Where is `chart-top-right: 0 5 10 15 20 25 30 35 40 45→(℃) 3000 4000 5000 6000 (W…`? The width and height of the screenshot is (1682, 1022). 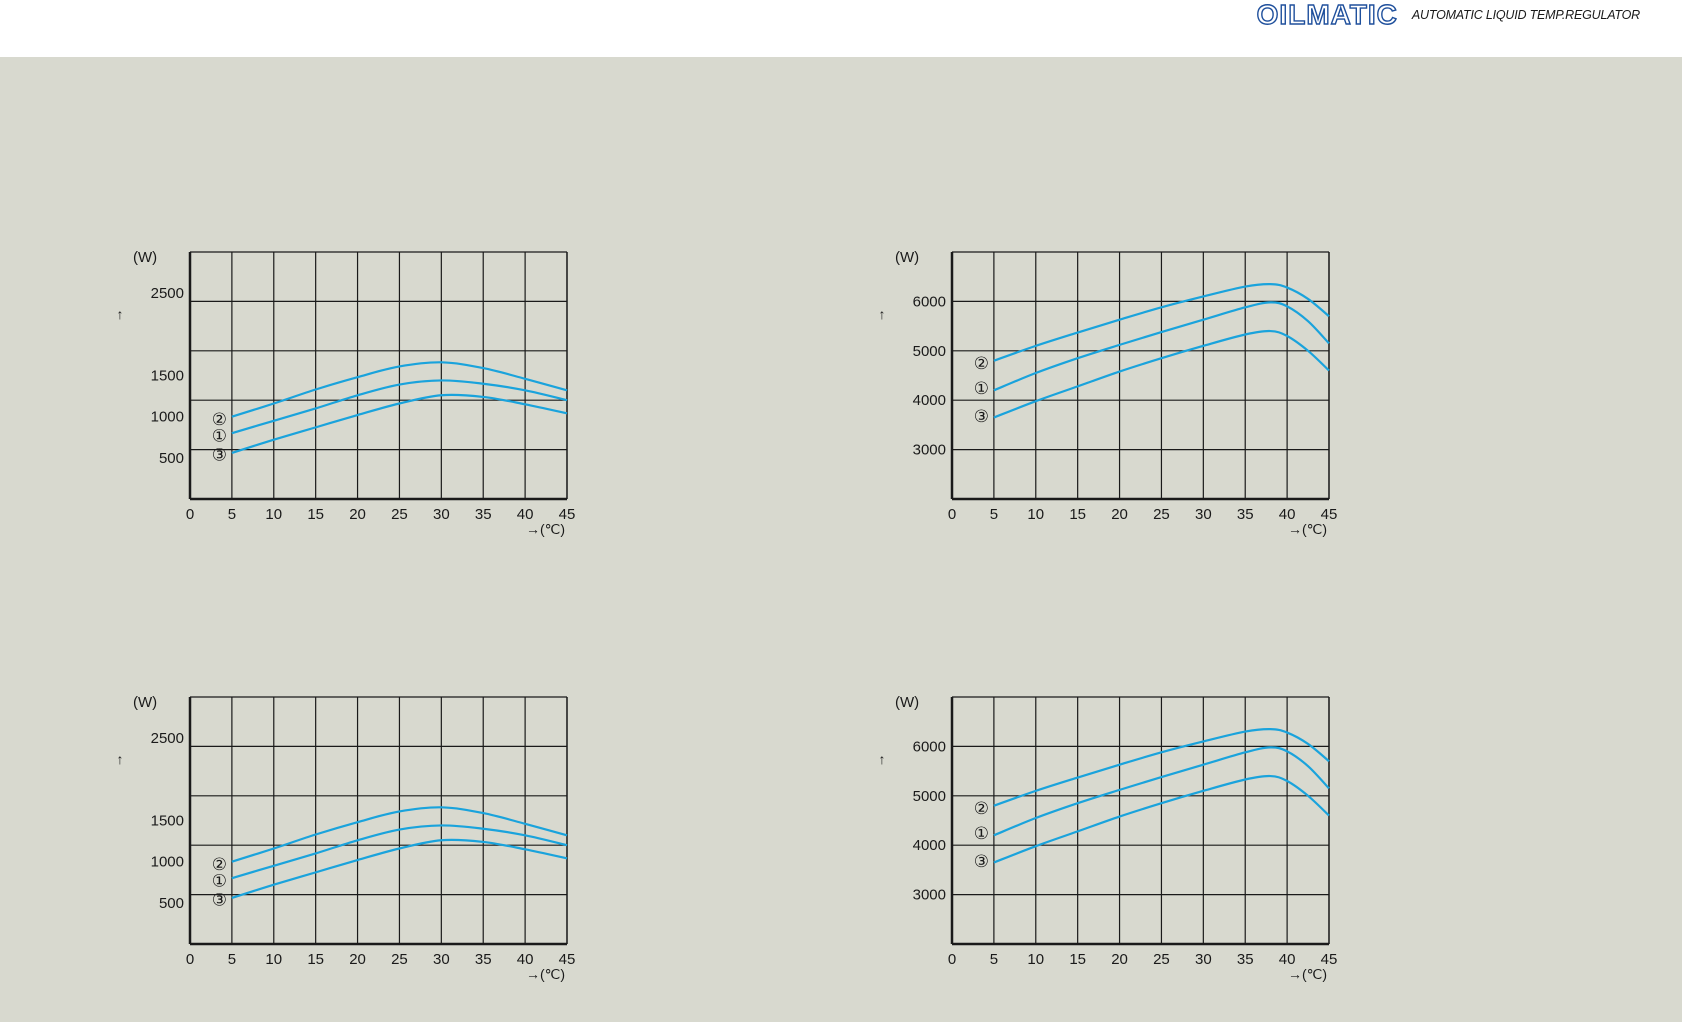
chart-top-right: 0 5 10 15 20 25 30 35 40 45→(℃) 3000 4000 5000 6000 (W… is located at coordinates (1108, 393).